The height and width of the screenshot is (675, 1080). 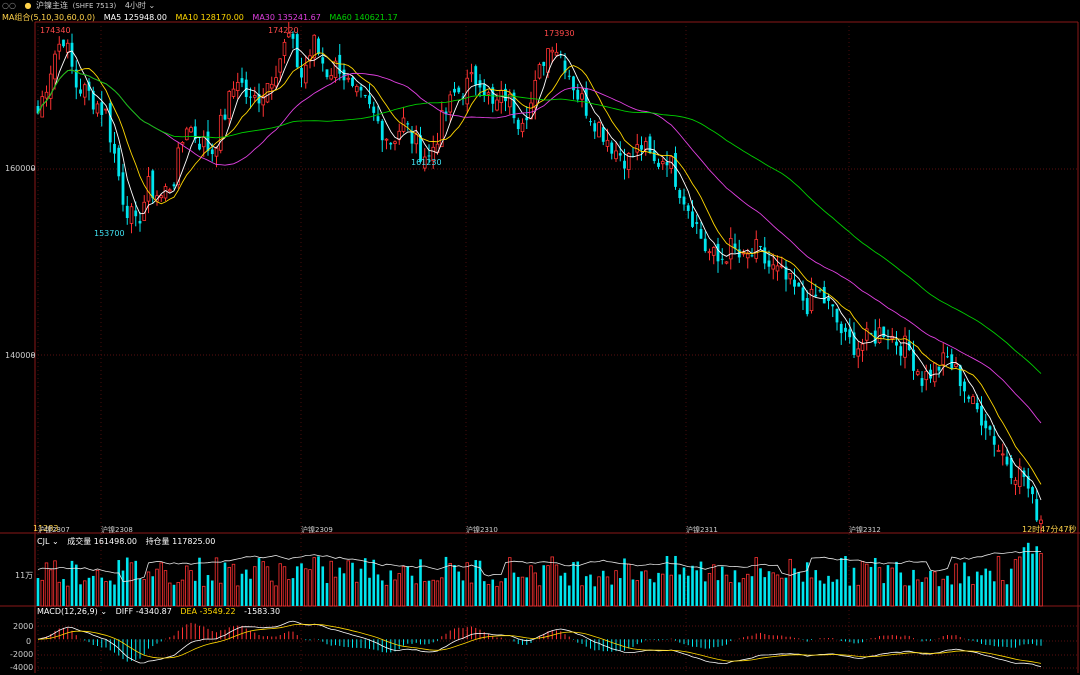 What do you see at coordinates (24, 575) in the screenshot?
I see `volume-axis-label: 11万` at bounding box center [24, 575].